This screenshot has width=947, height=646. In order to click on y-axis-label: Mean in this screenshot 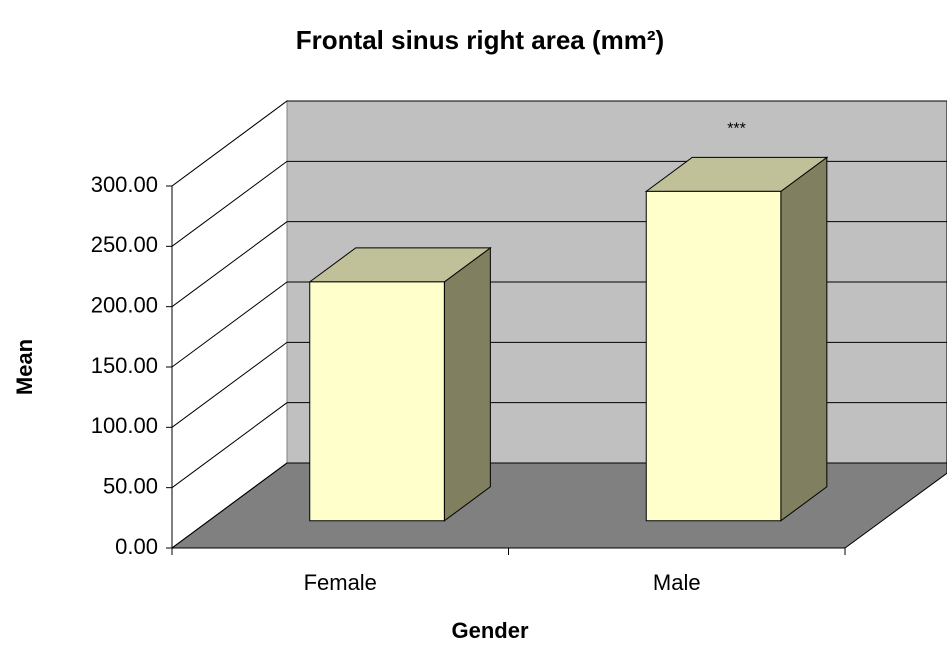, I will do `click(24, 367)`.